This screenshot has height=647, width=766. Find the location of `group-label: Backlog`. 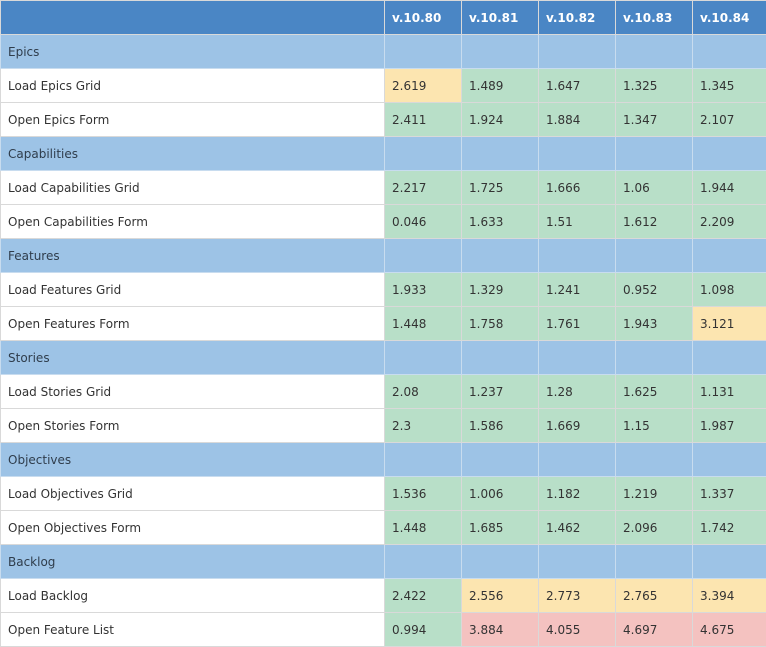

group-label: Backlog is located at coordinates (193, 562).